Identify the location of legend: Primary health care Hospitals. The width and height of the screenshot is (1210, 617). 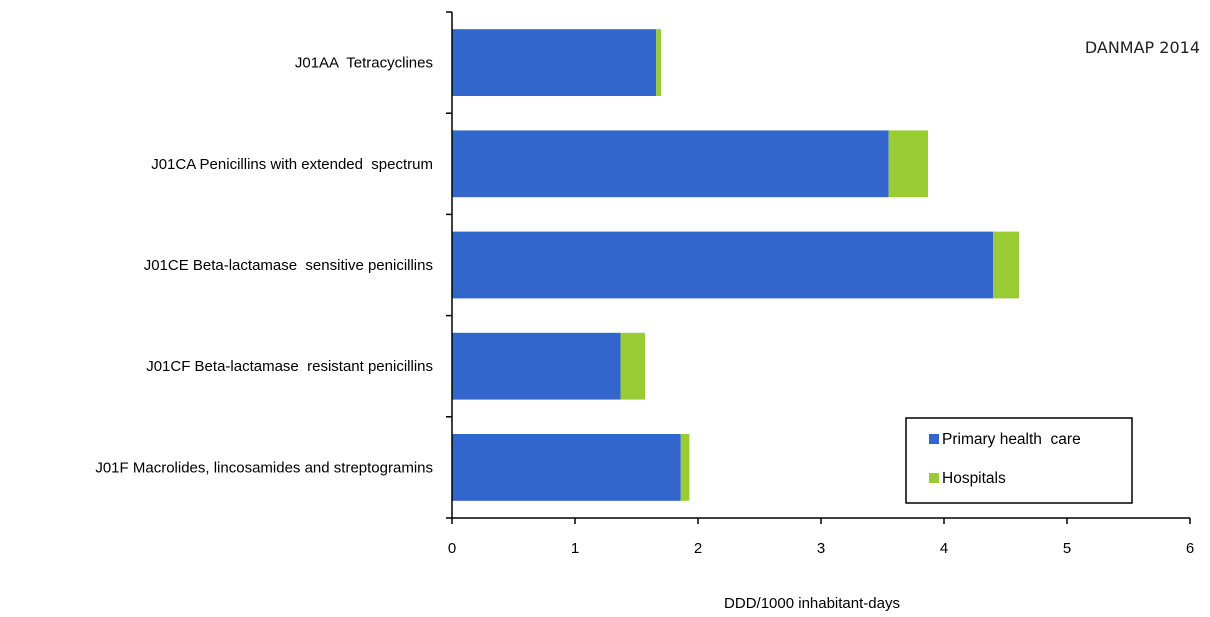
(1019, 460).